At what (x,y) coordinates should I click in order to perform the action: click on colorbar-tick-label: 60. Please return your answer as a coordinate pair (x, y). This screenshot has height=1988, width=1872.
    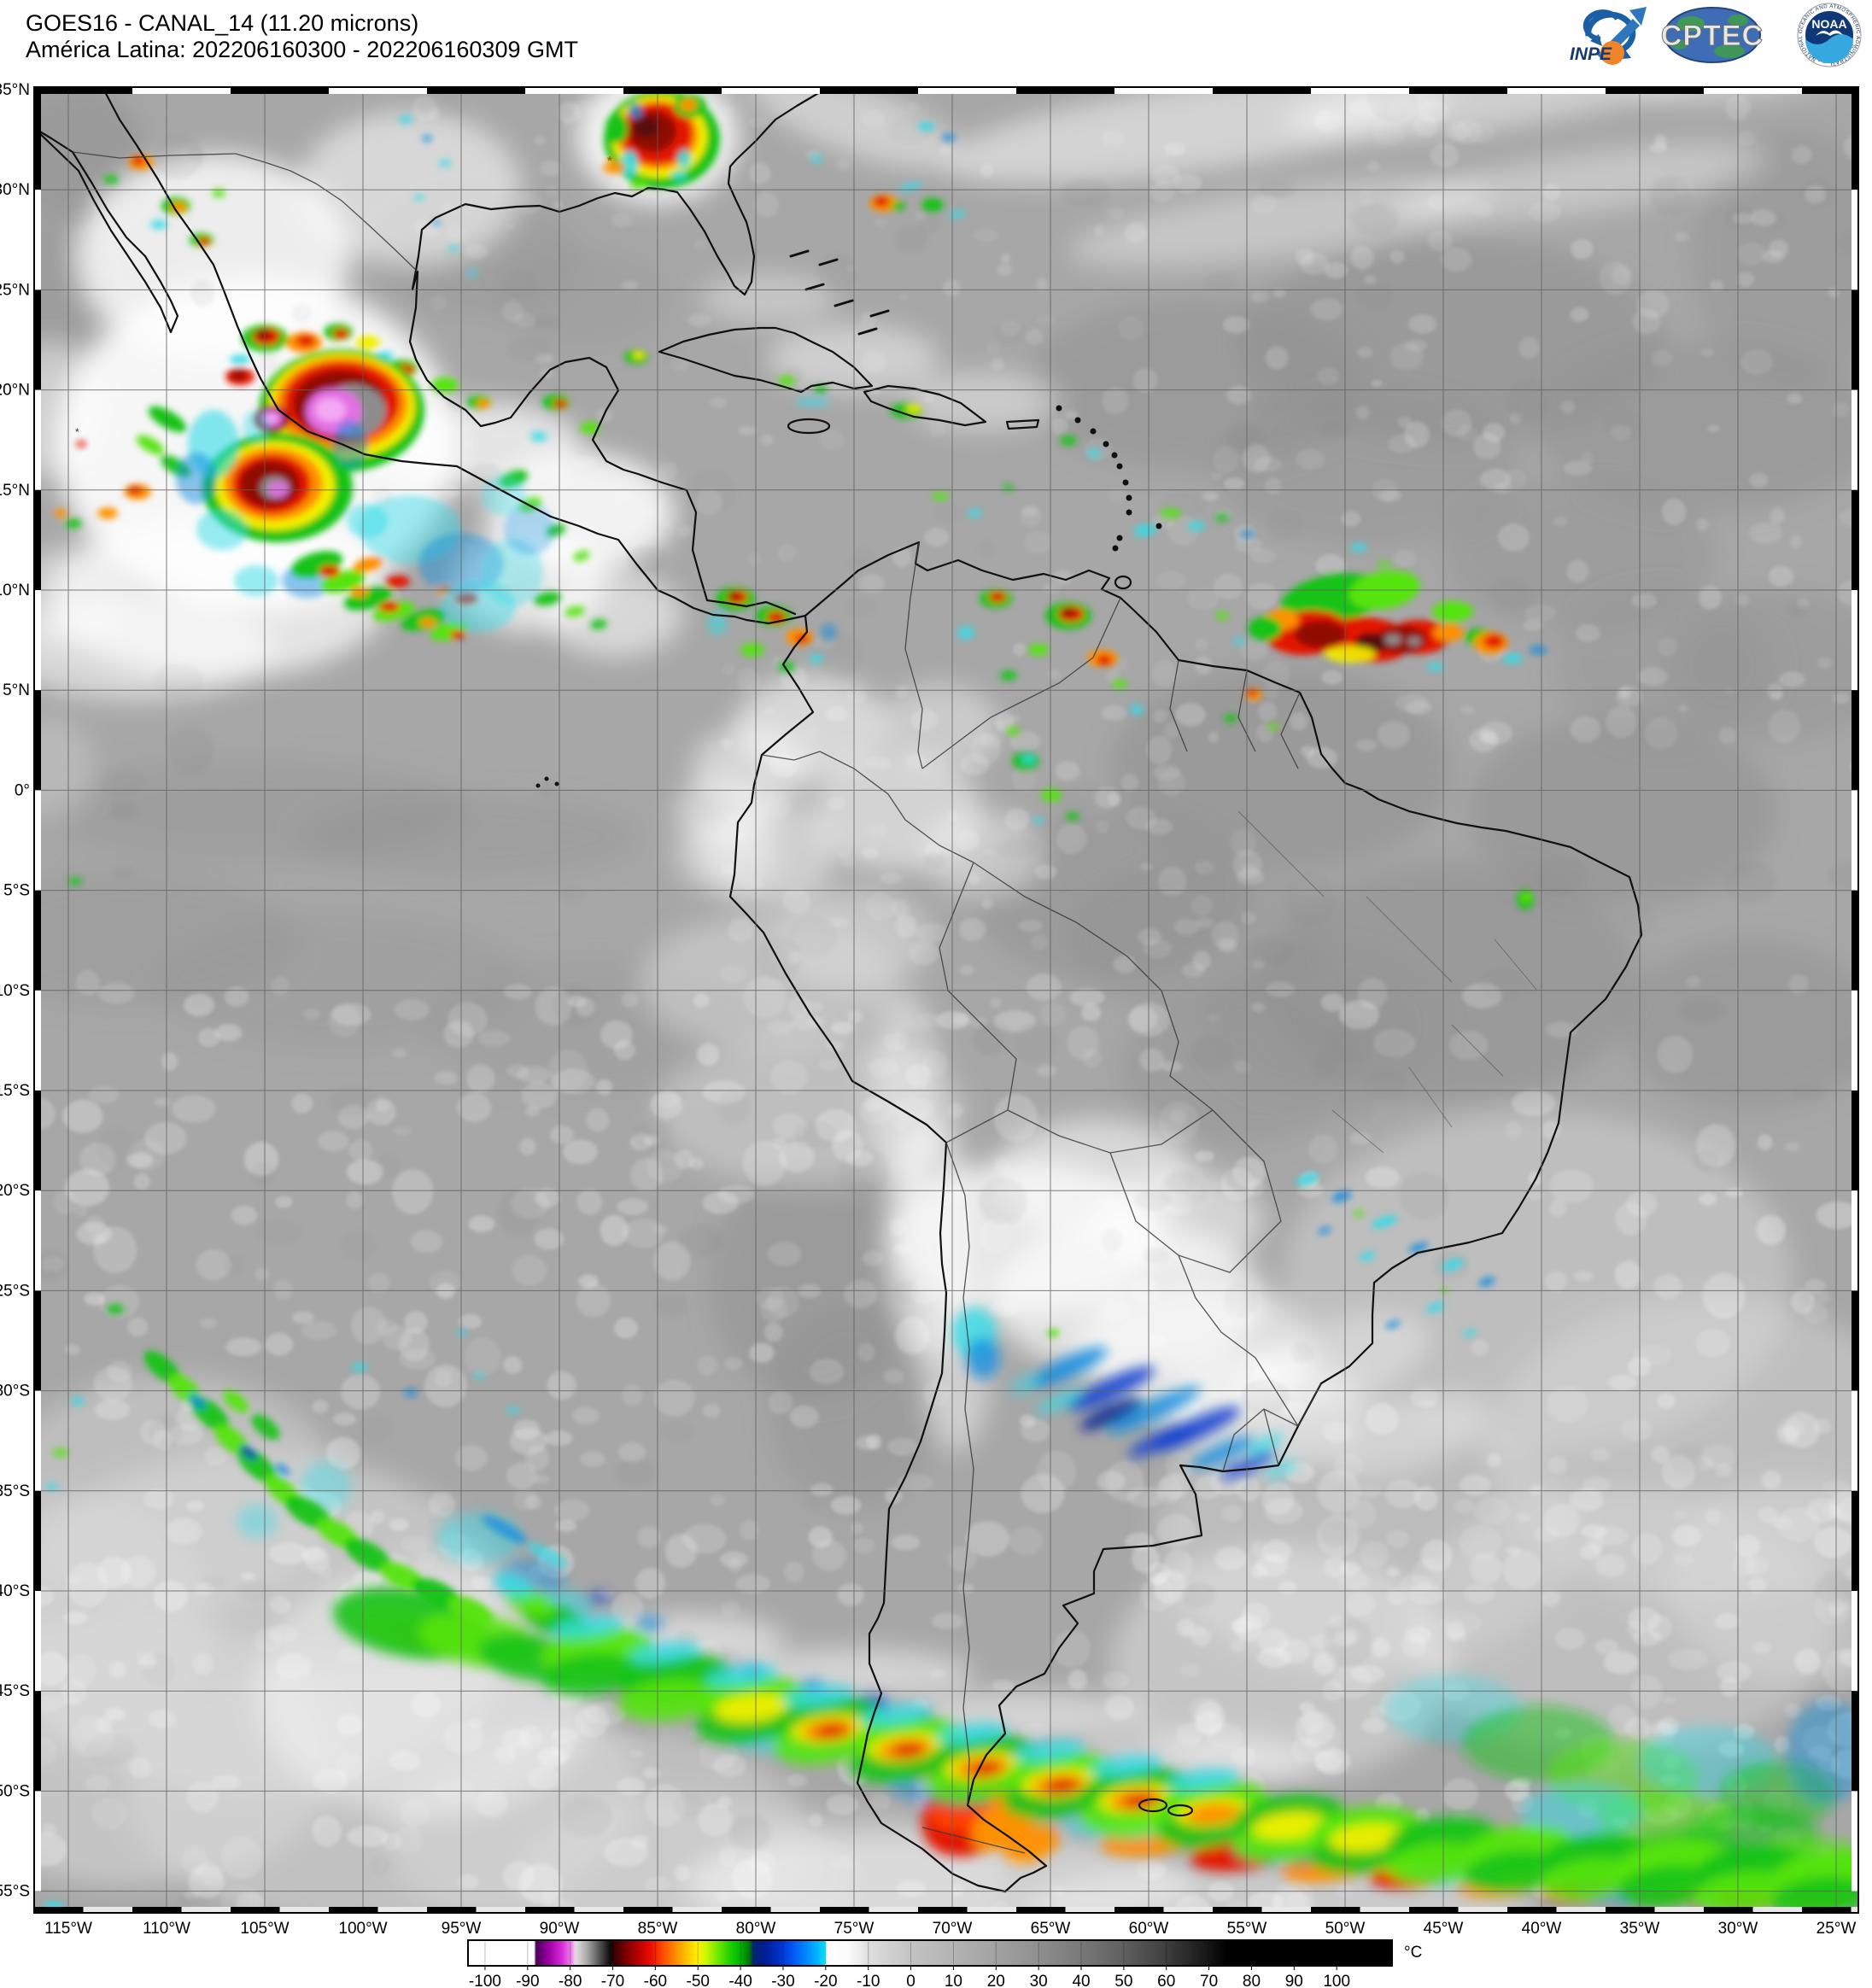
    Looking at the image, I should click on (1166, 1980).